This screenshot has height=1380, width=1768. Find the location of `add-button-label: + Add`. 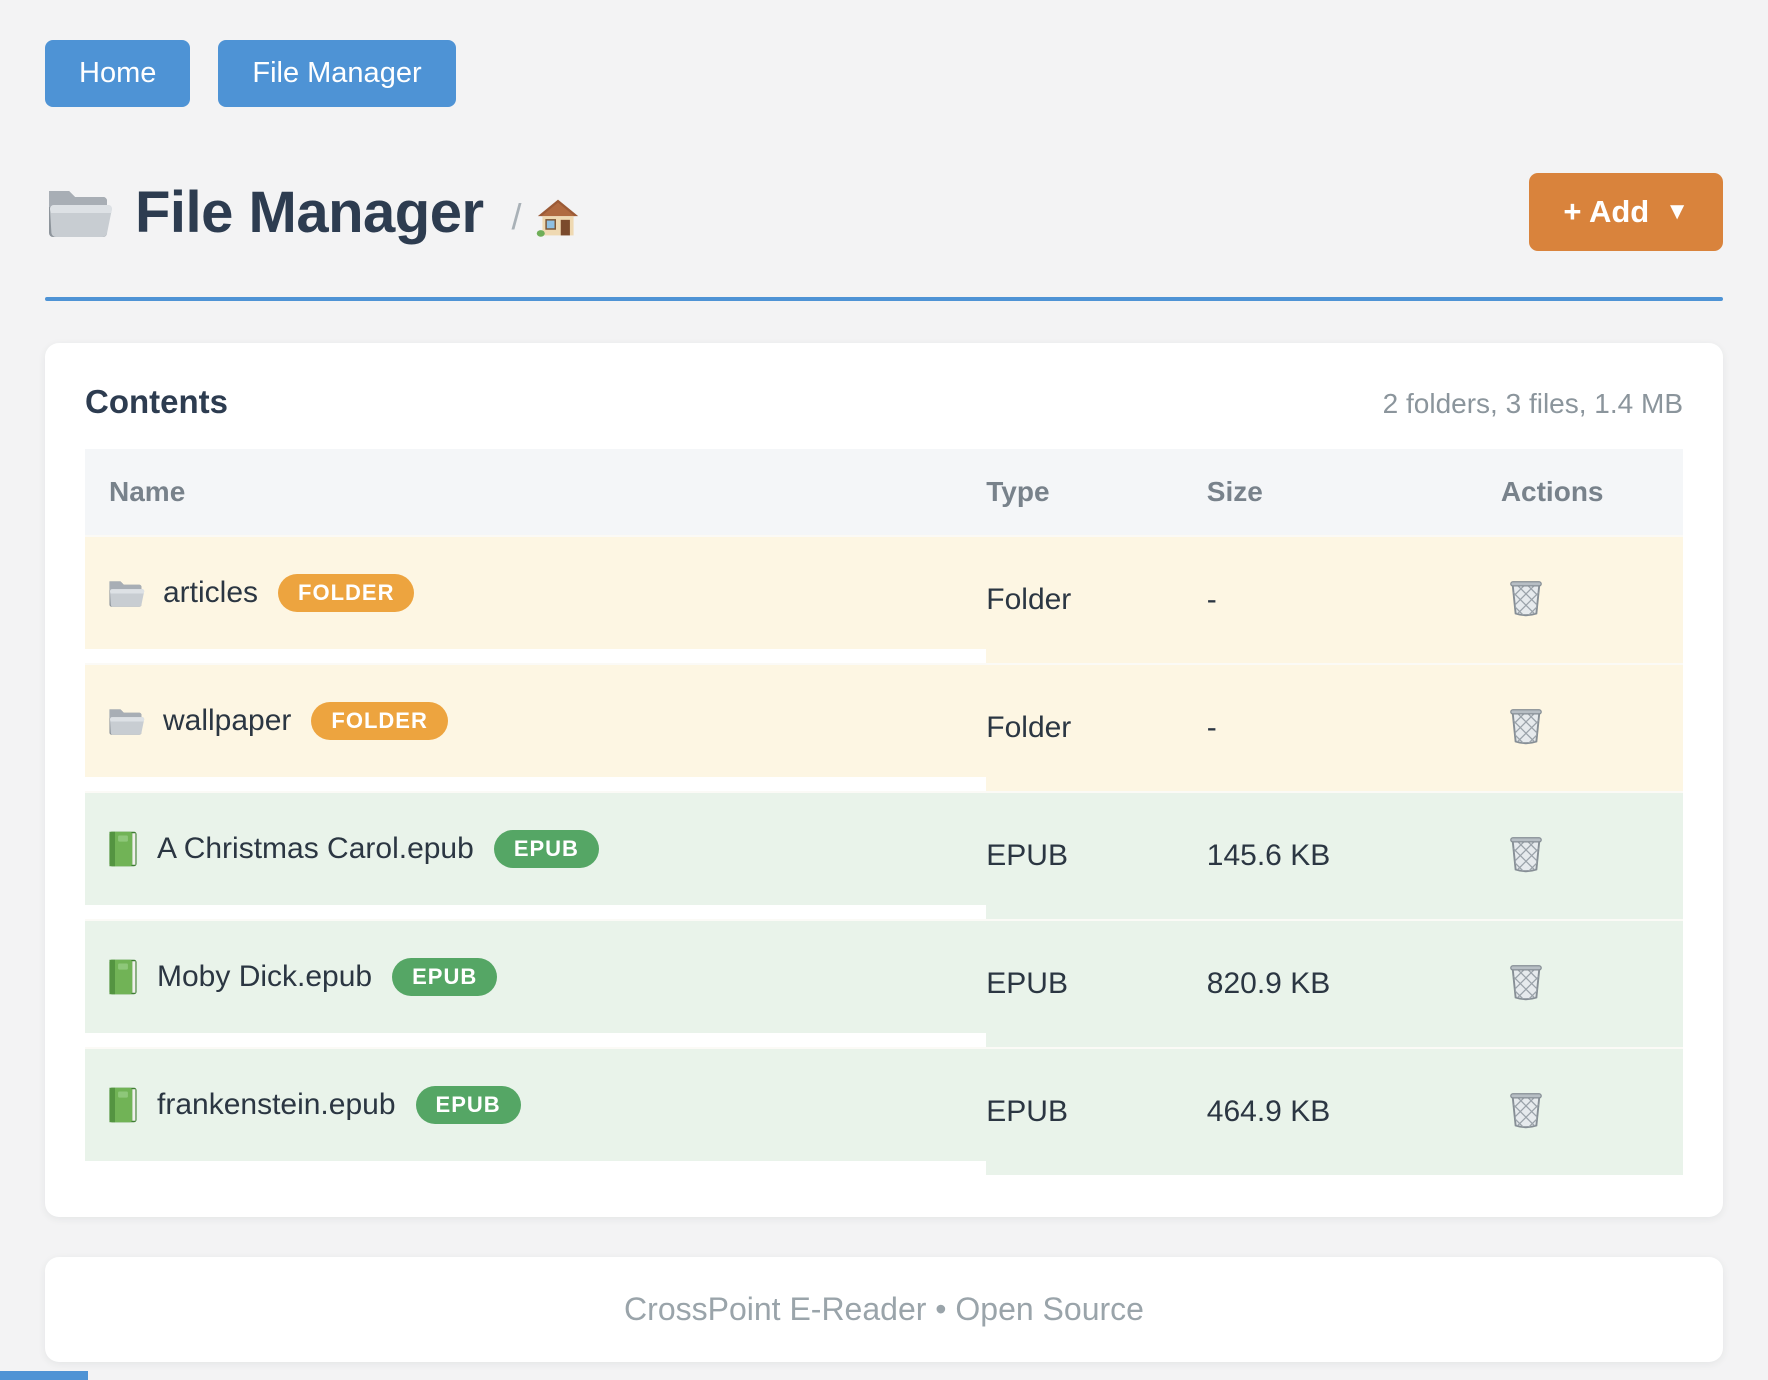

add-button-label: + Add is located at coordinates (1606, 211).